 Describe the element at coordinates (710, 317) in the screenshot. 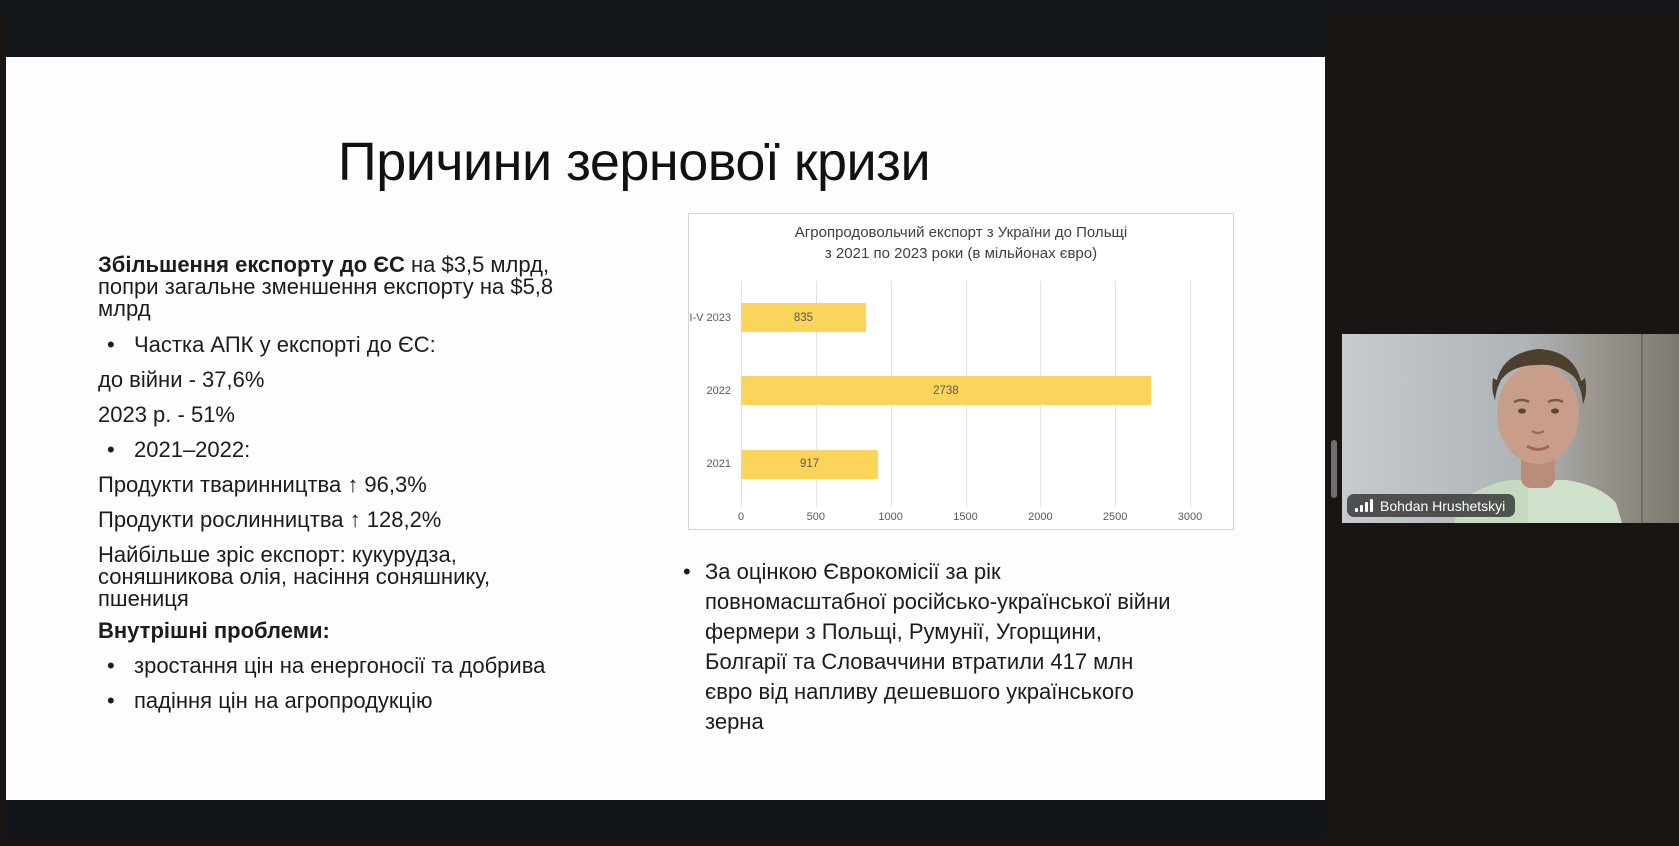

I see `chart-category-label: I-V 2023` at that location.